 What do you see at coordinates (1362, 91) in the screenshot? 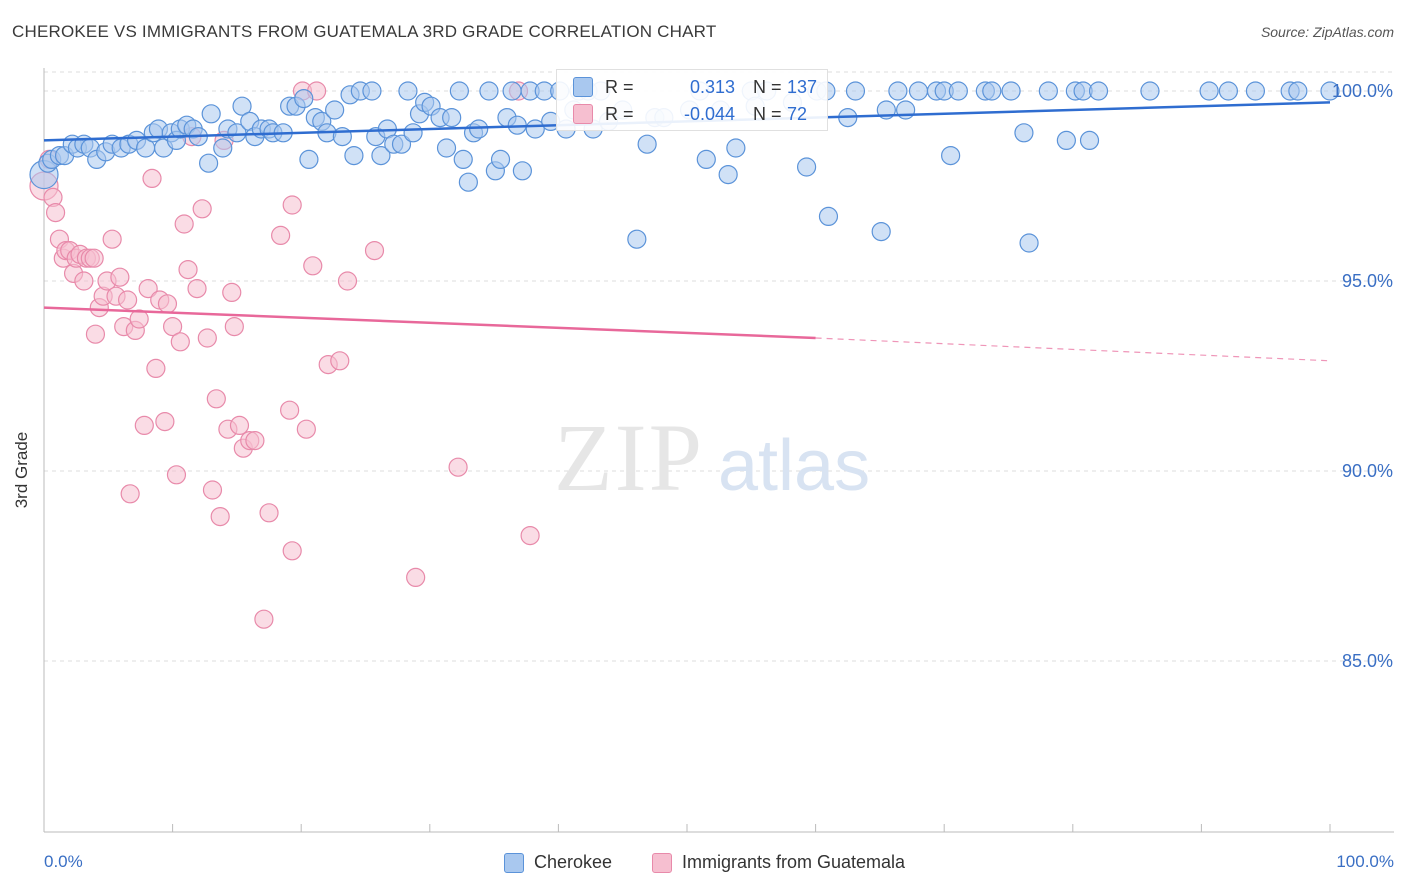
I see `y-tick-label: 100.0%` at bounding box center [1362, 91].